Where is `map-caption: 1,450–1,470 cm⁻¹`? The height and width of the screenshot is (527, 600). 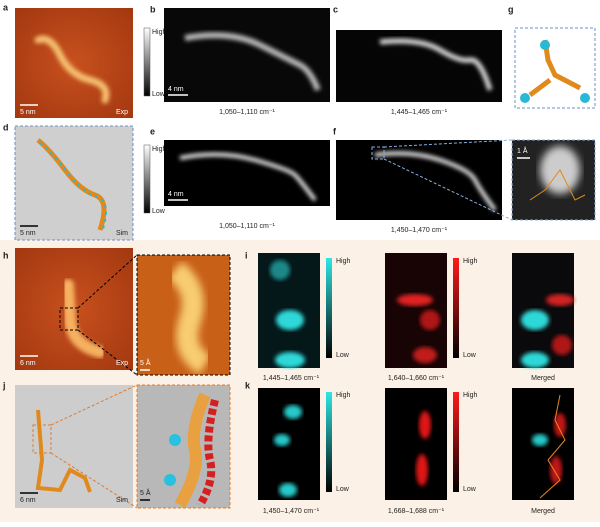 map-caption: 1,450–1,470 cm⁻¹ is located at coordinates (291, 511).